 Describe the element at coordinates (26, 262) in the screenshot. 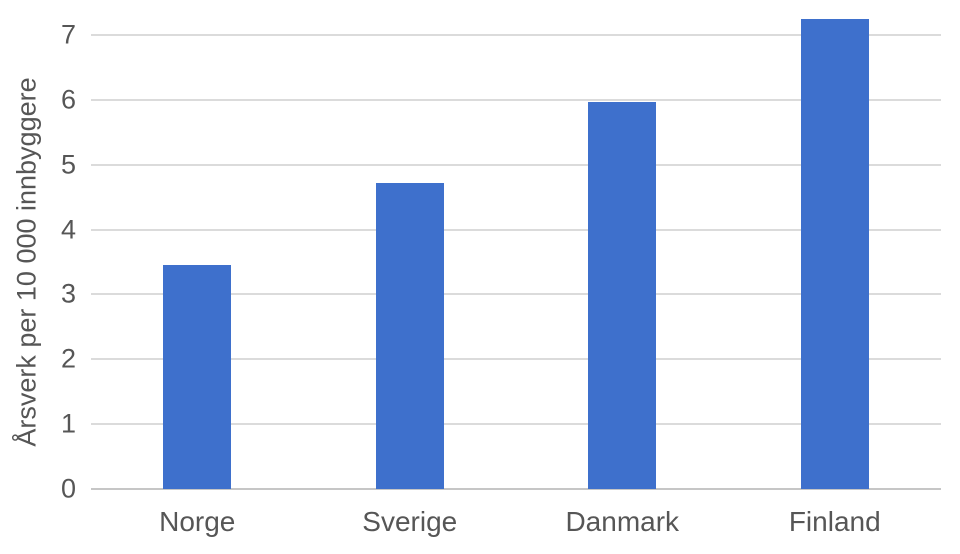

I see `y-axis-title: Årsverk per 10 000 innbyggere` at that location.